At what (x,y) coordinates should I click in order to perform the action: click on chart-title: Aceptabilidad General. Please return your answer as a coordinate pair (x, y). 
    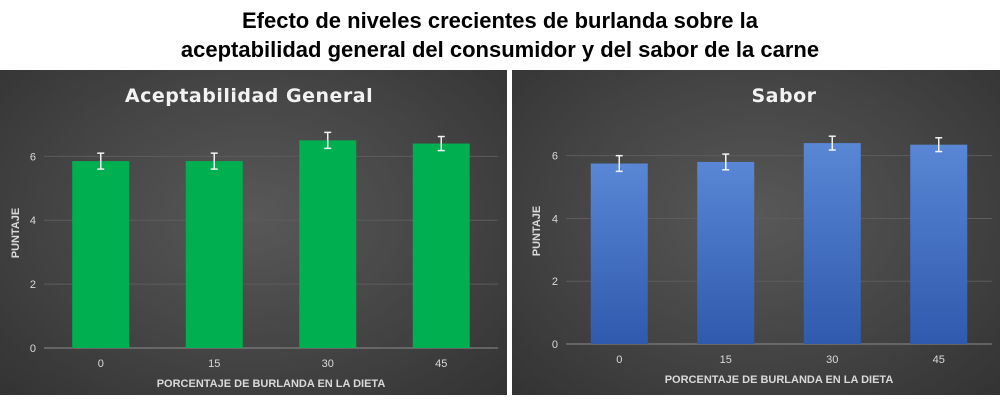
    Looking at the image, I should click on (249, 96).